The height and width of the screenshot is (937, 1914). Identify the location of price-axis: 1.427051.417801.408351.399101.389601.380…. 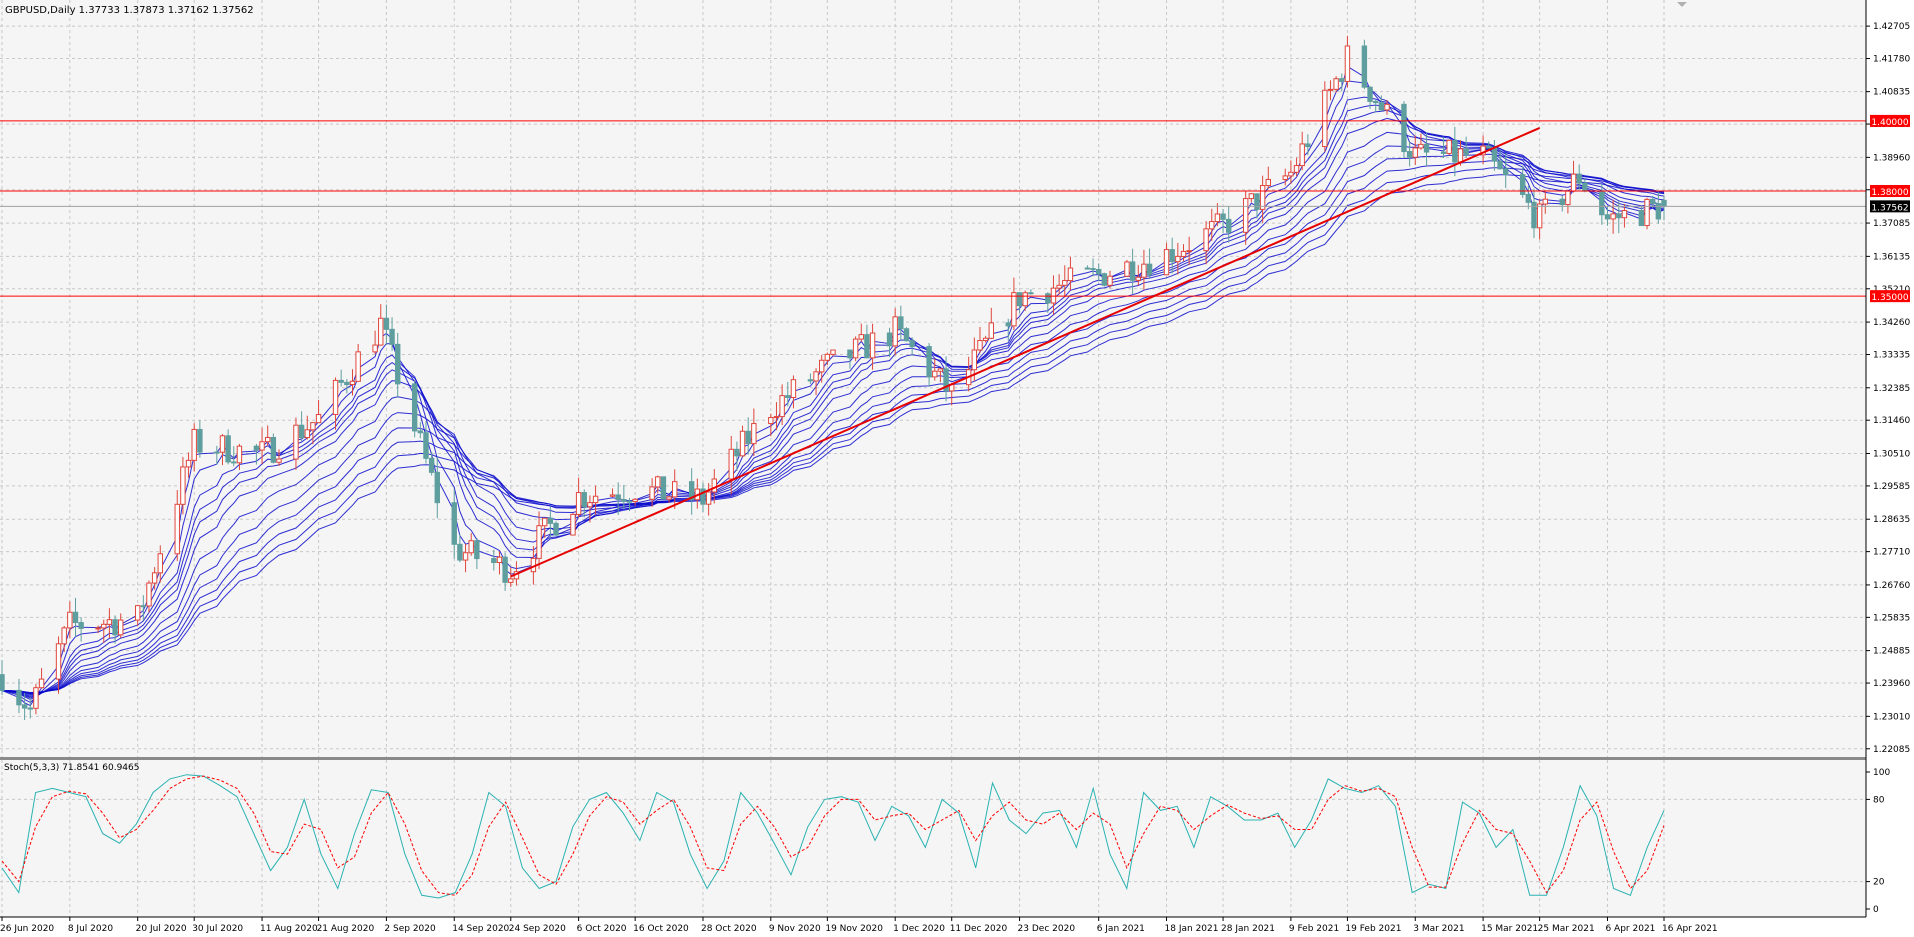
(1887, 458).